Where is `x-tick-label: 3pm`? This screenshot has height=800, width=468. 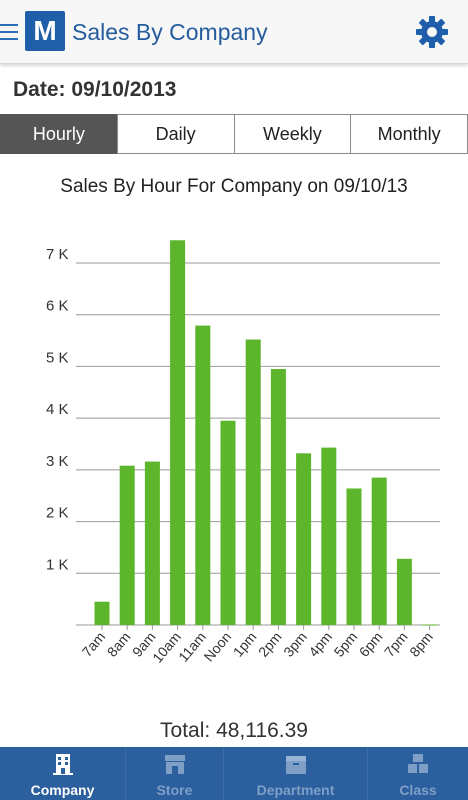 x-tick-label: 3pm is located at coordinates (295, 644).